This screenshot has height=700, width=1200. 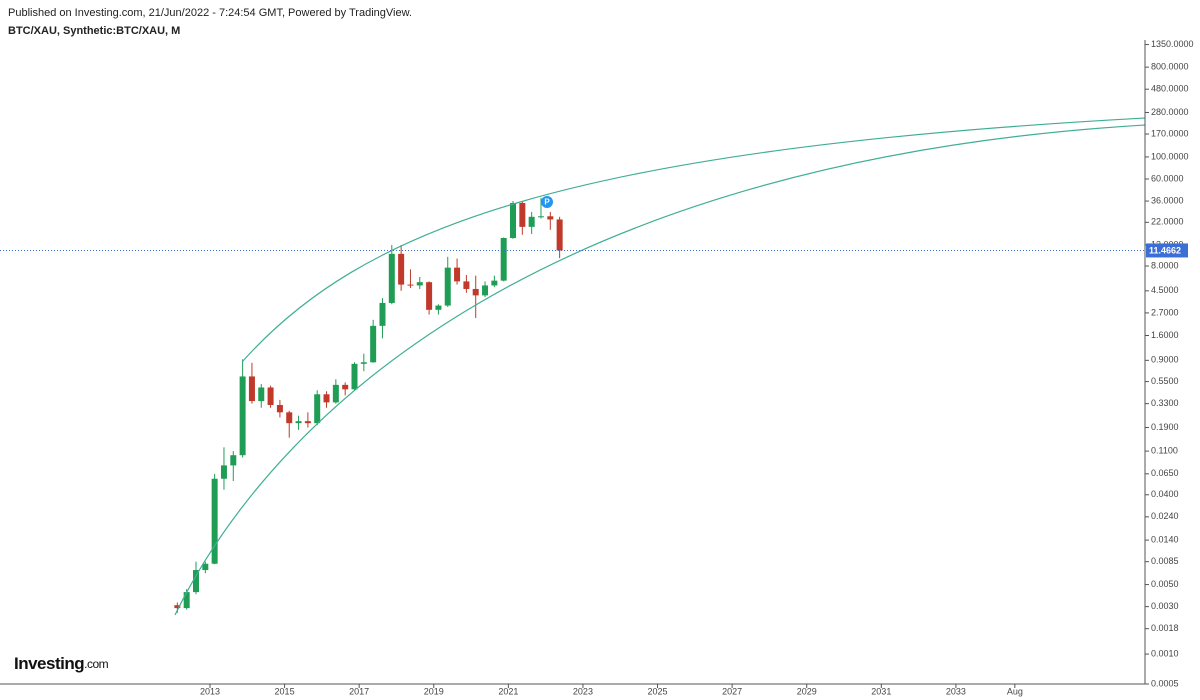 What do you see at coordinates (1165, 473) in the screenshot?
I see `y-tick-label: 0.0650` at bounding box center [1165, 473].